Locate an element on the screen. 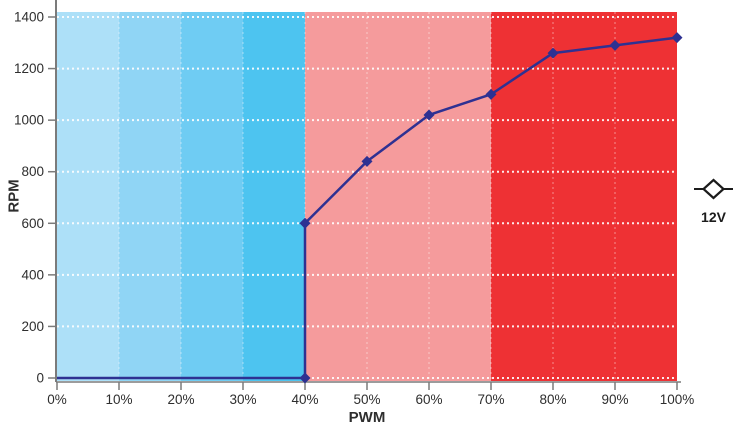 Image resolution: width=733 pixels, height=432 pixels. x-tick-label-100: 100% is located at coordinates (677, 399).